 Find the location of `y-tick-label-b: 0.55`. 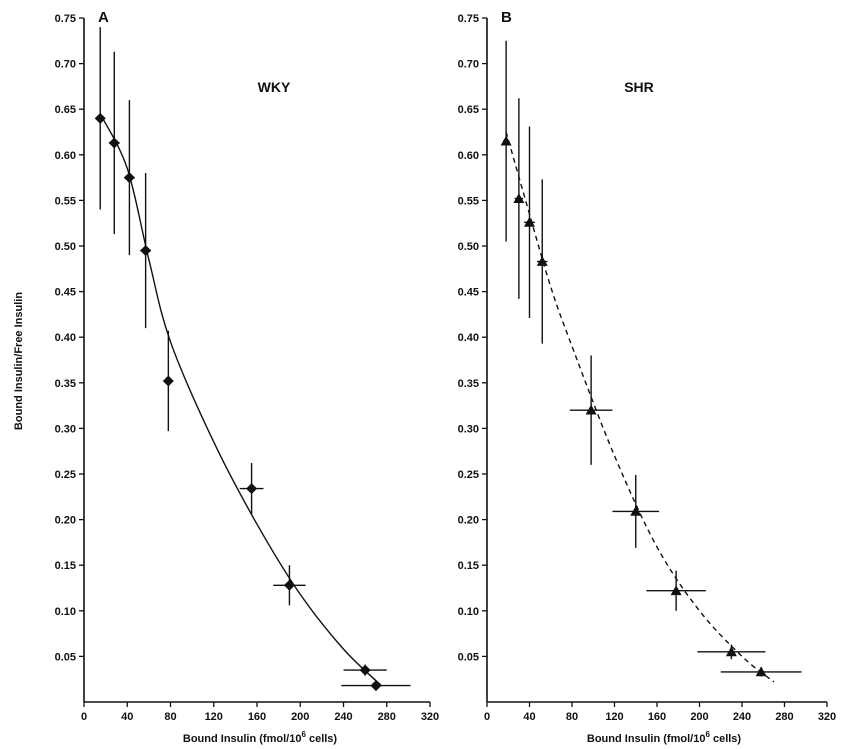

y-tick-label-b: 0.55 is located at coordinates (468, 201).